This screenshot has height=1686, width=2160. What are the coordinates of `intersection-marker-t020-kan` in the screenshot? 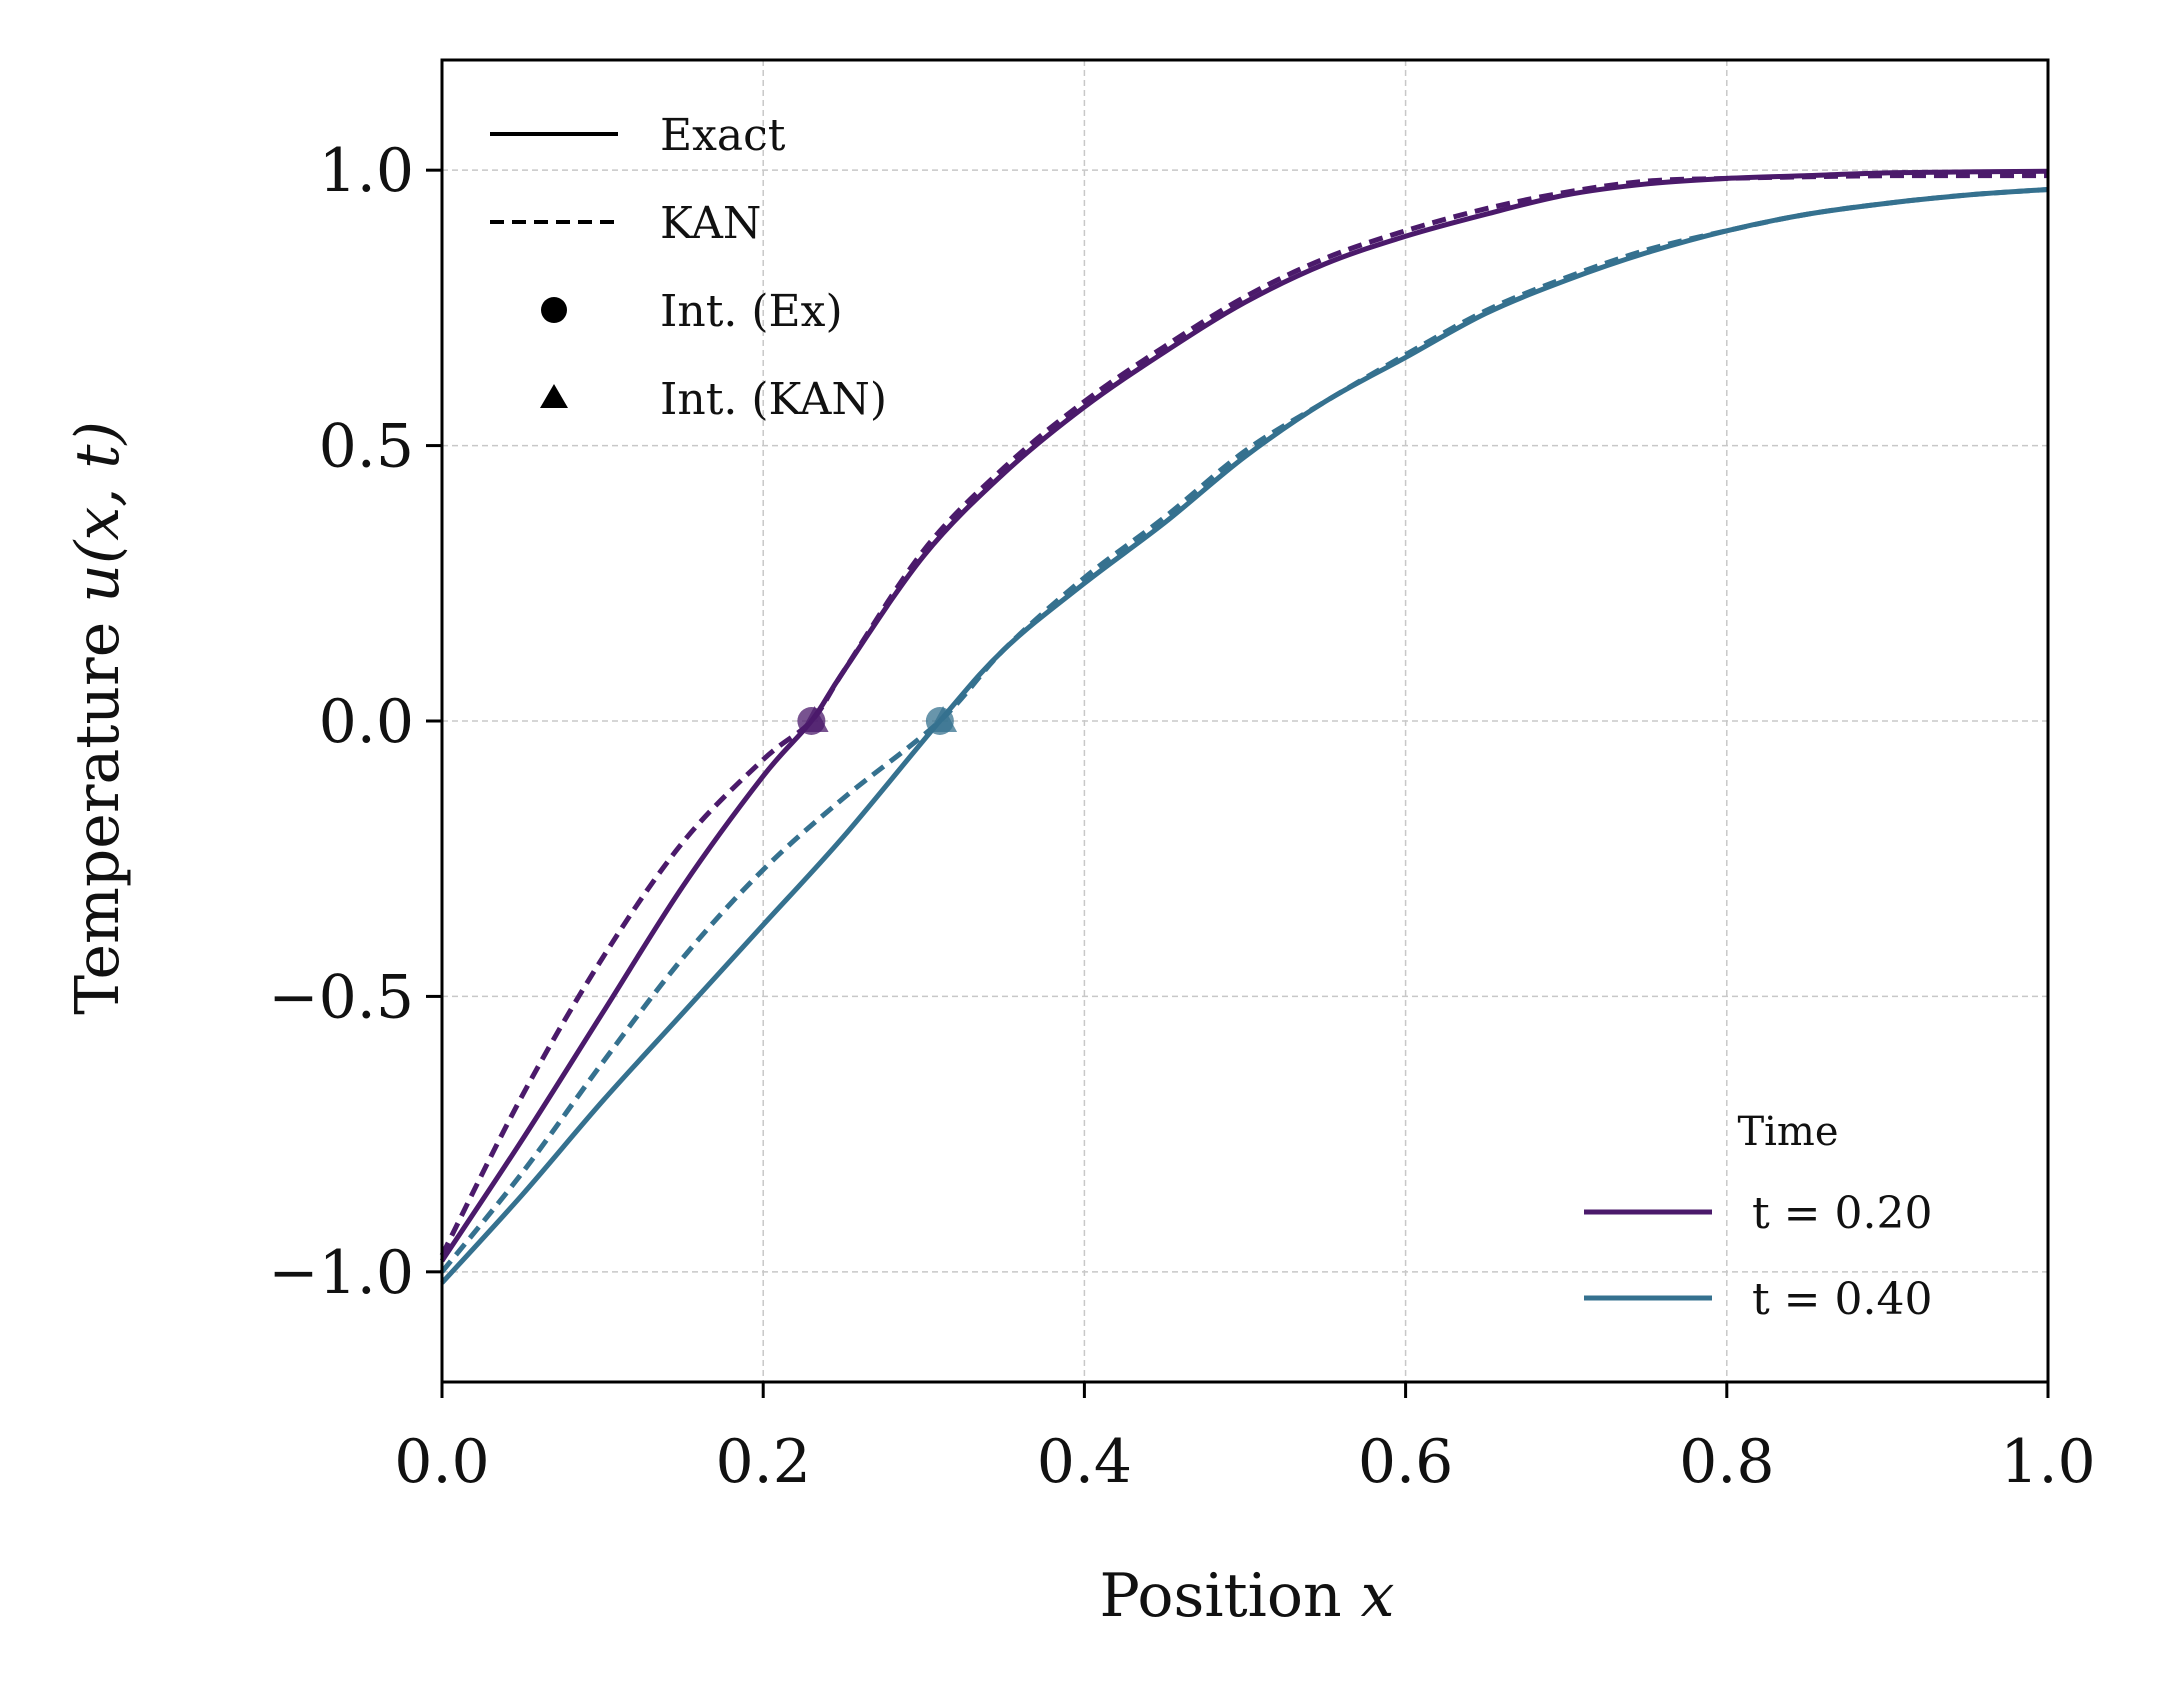 It's located at (814, 719).